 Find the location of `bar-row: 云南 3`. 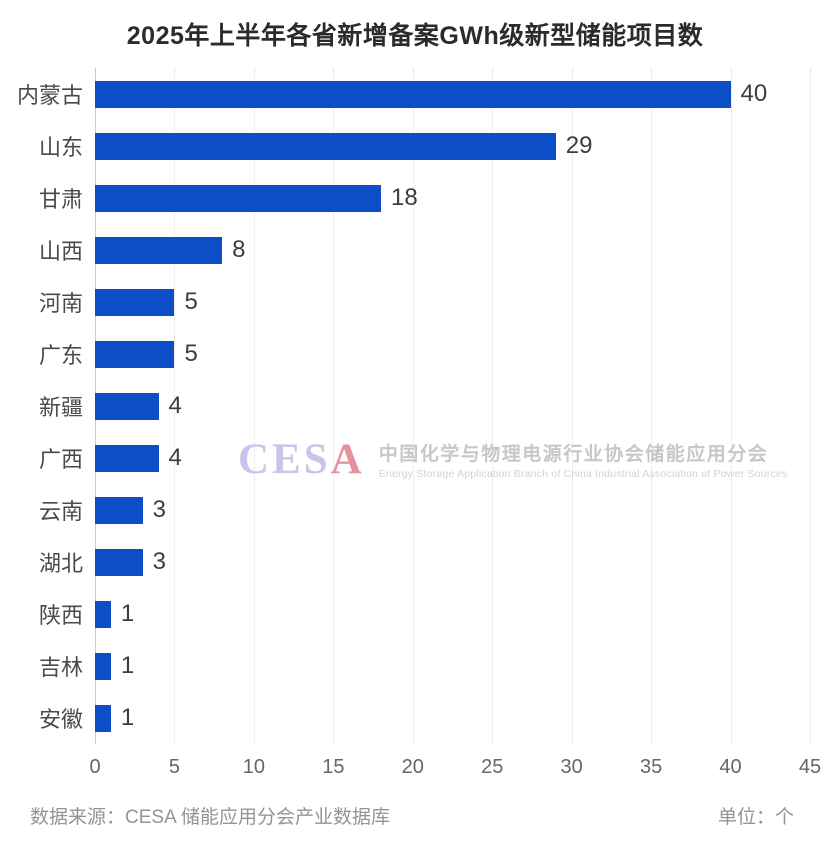

bar-row: 云南 3 is located at coordinates (405, 510).